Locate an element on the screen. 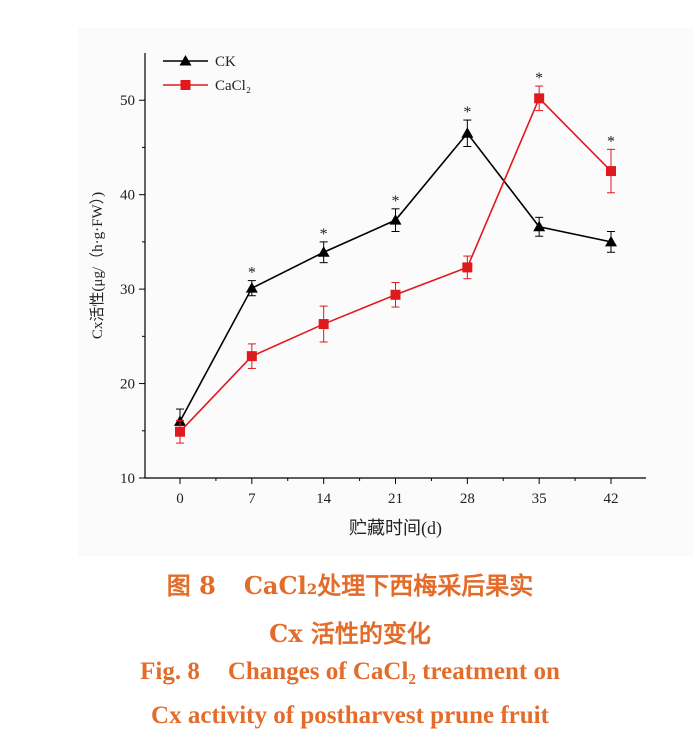 The width and height of the screenshot is (700, 753). caption-zh-line2: Cx 活性的变化 is located at coordinates (350, 633).